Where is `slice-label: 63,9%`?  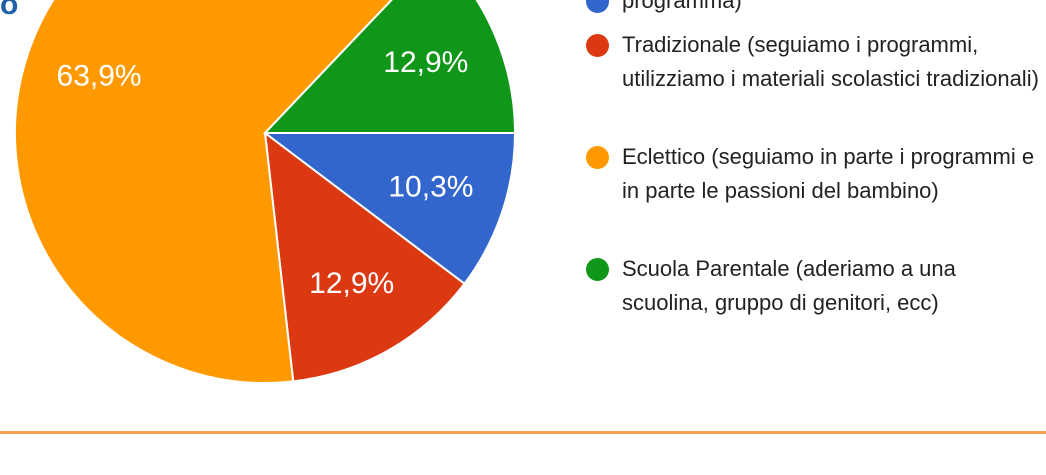 slice-label: 63,9% is located at coordinates (99, 75).